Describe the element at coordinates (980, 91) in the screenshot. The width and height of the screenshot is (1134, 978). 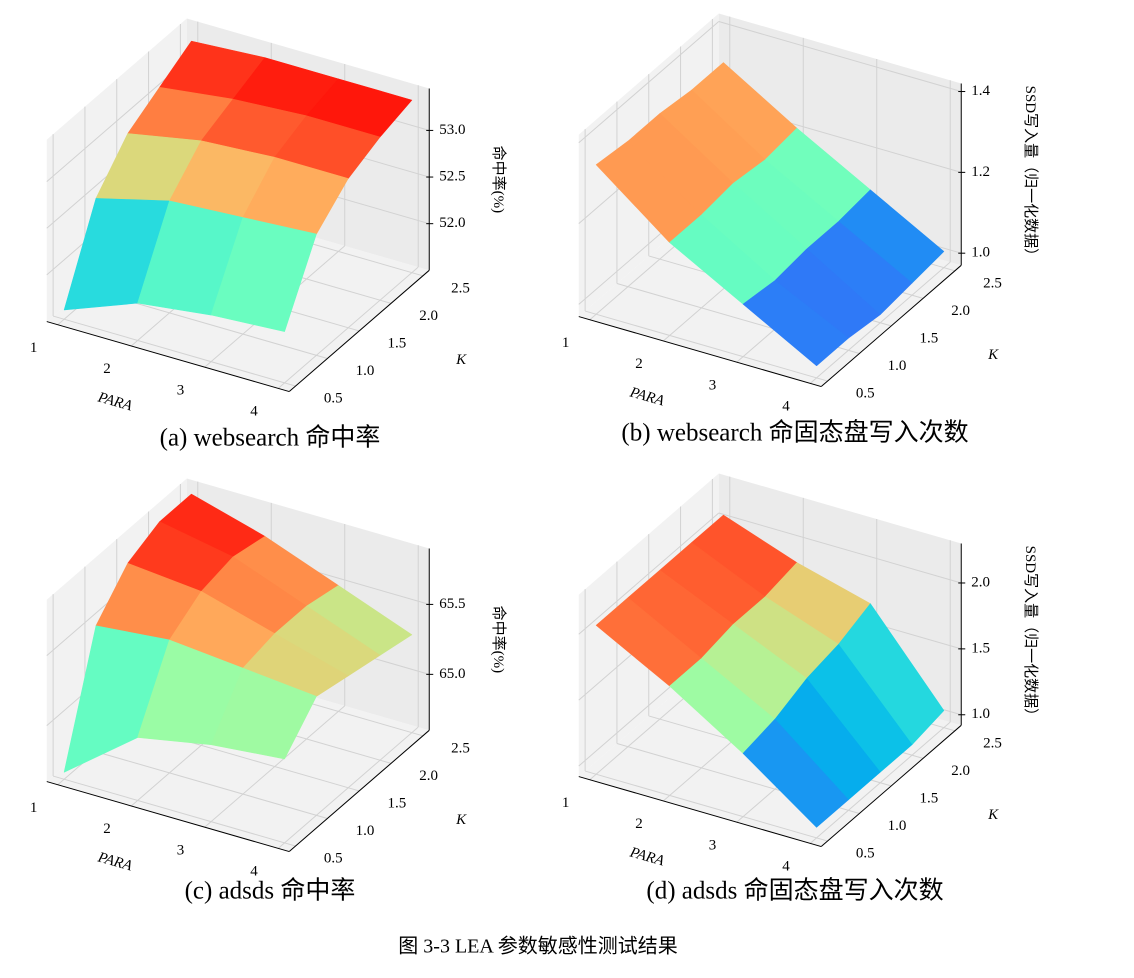
I see `z-tick-label: 1.4` at that location.